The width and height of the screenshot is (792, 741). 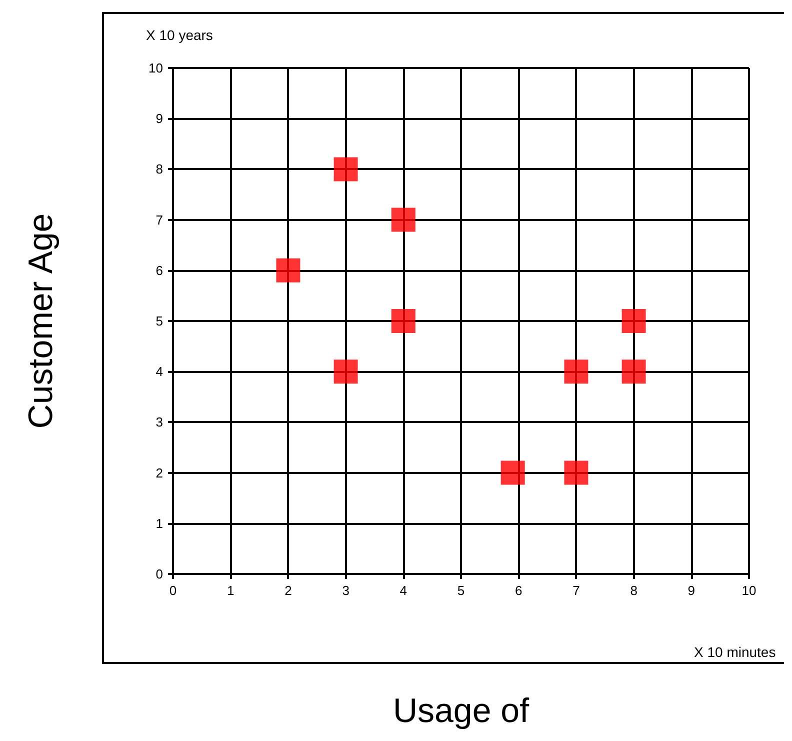 I want to click on y-tick-label: 9, so click(x=159, y=118).